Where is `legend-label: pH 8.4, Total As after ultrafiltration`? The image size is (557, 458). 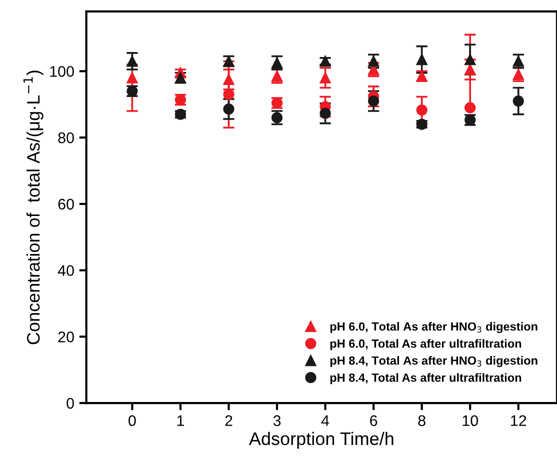
legend-label: pH 8.4, Total As after ultrafiltration is located at coordinates (426, 378).